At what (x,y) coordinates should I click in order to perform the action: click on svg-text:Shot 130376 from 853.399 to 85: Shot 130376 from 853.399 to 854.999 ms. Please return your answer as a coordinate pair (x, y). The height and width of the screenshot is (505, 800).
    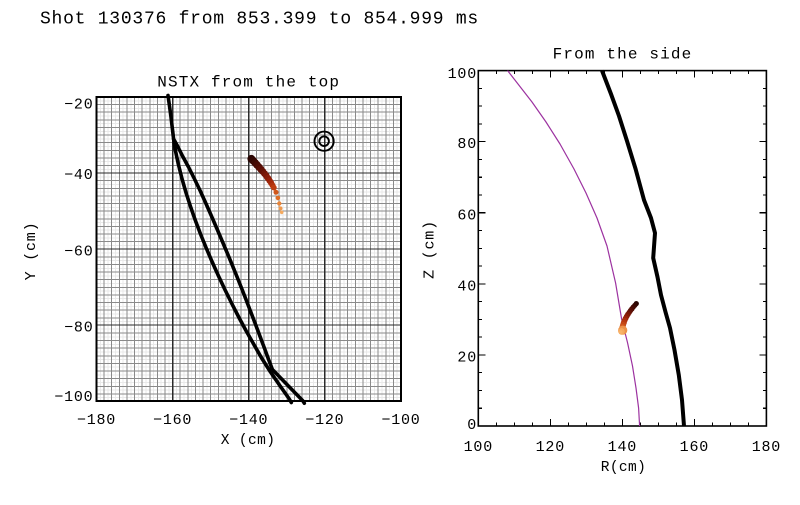
    Looking at the image, I should click on (259, 20).